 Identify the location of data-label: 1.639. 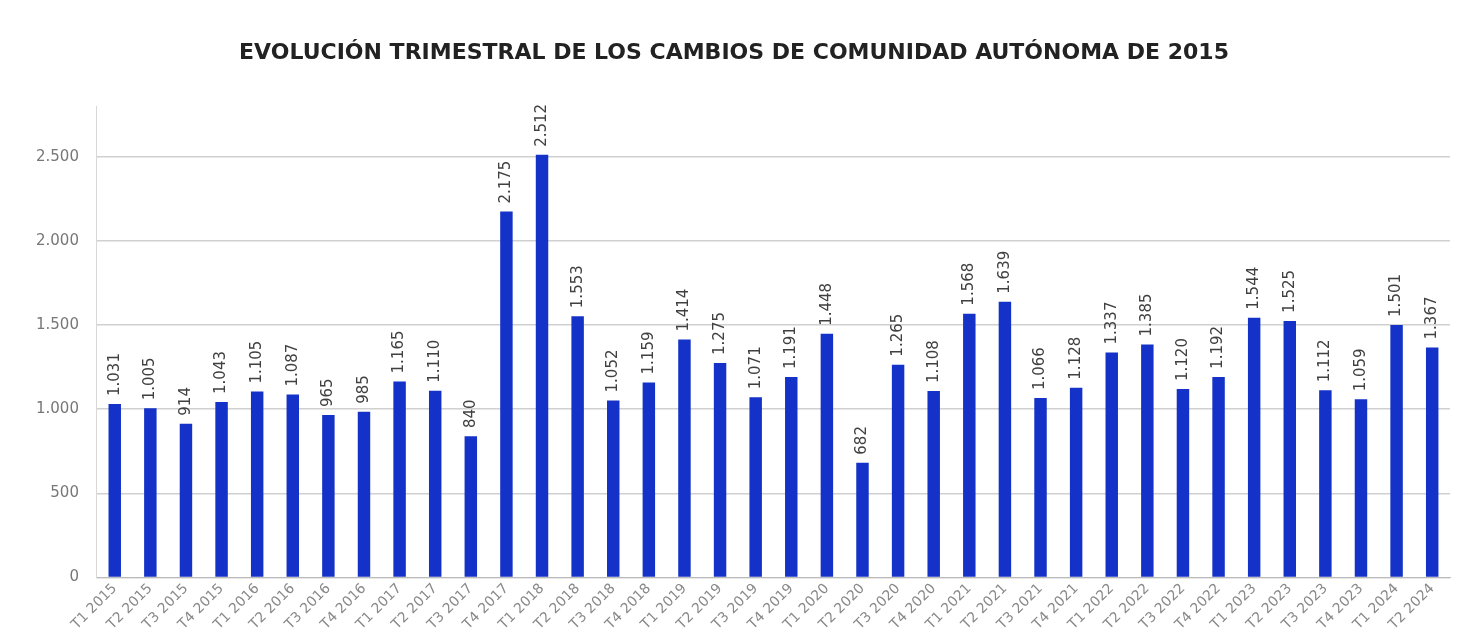
(1003, 272).